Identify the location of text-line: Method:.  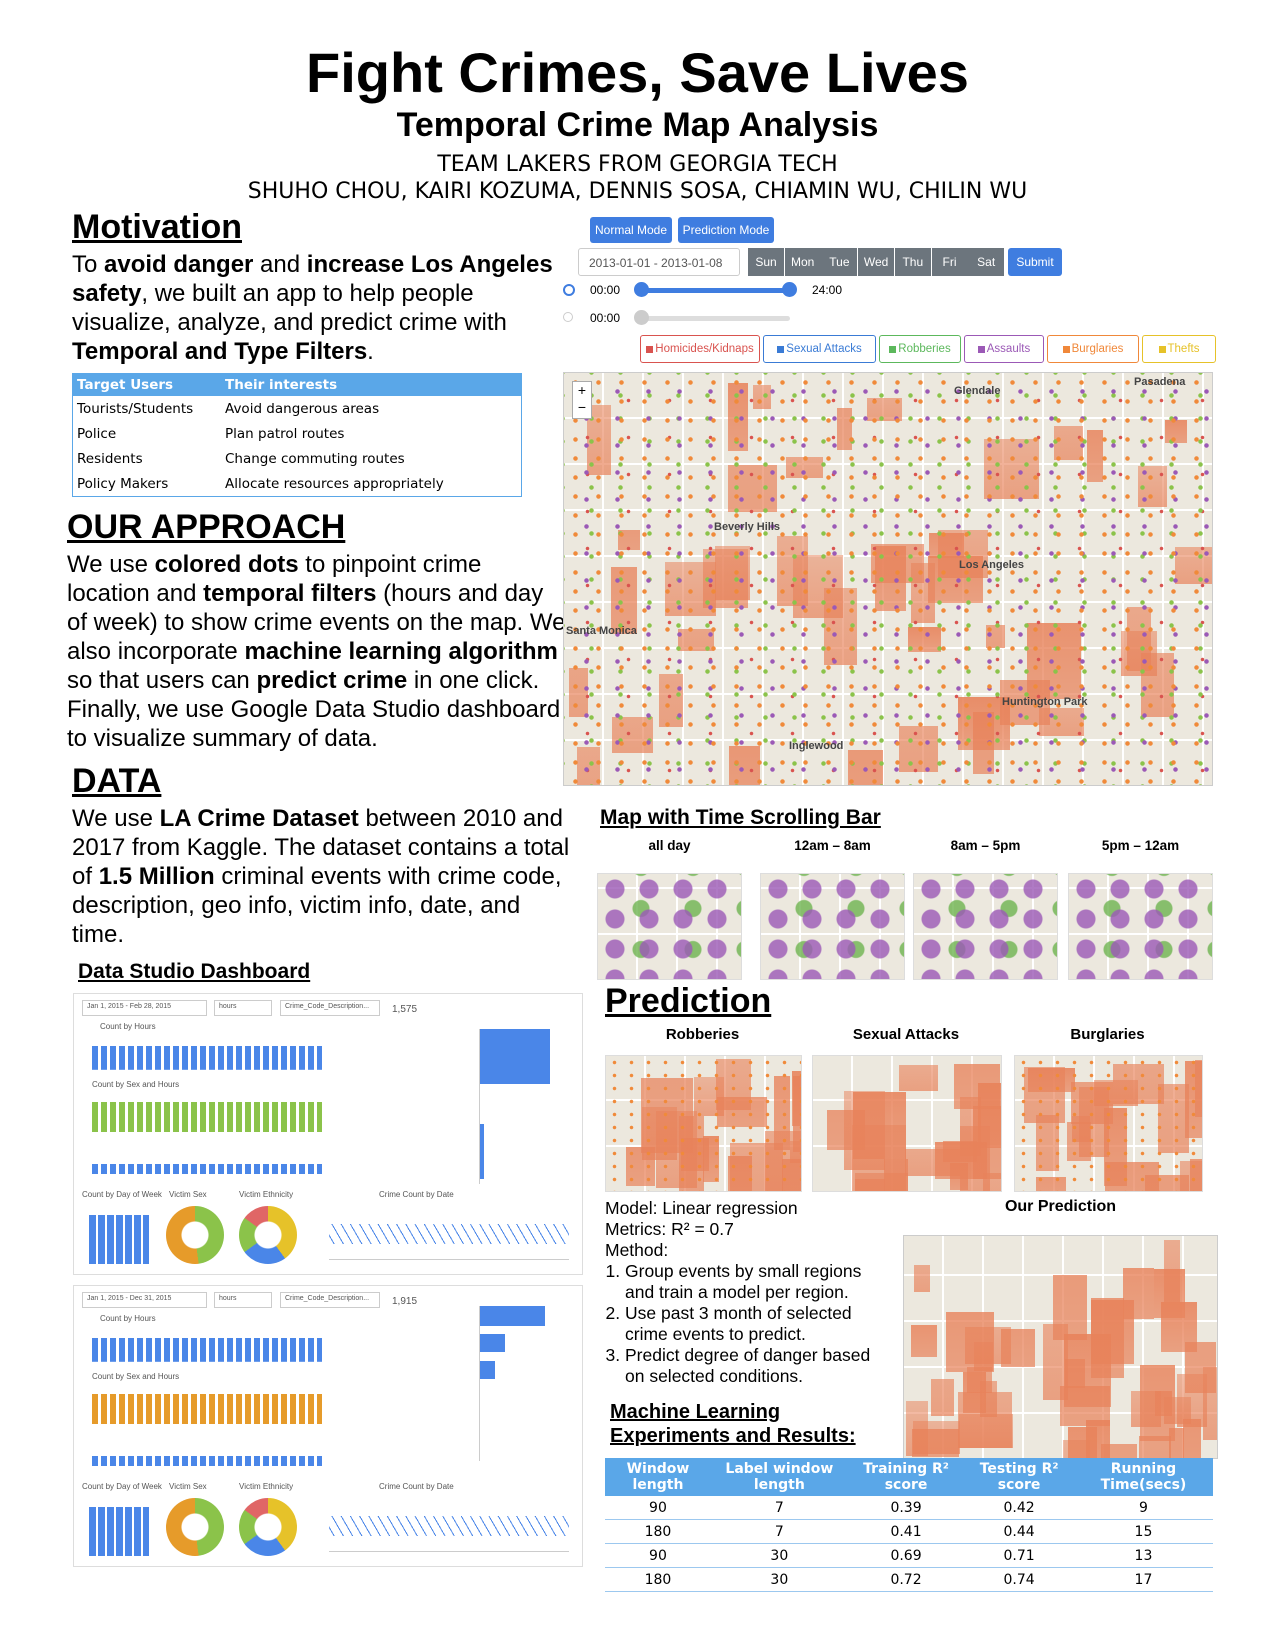
(637, 1250).